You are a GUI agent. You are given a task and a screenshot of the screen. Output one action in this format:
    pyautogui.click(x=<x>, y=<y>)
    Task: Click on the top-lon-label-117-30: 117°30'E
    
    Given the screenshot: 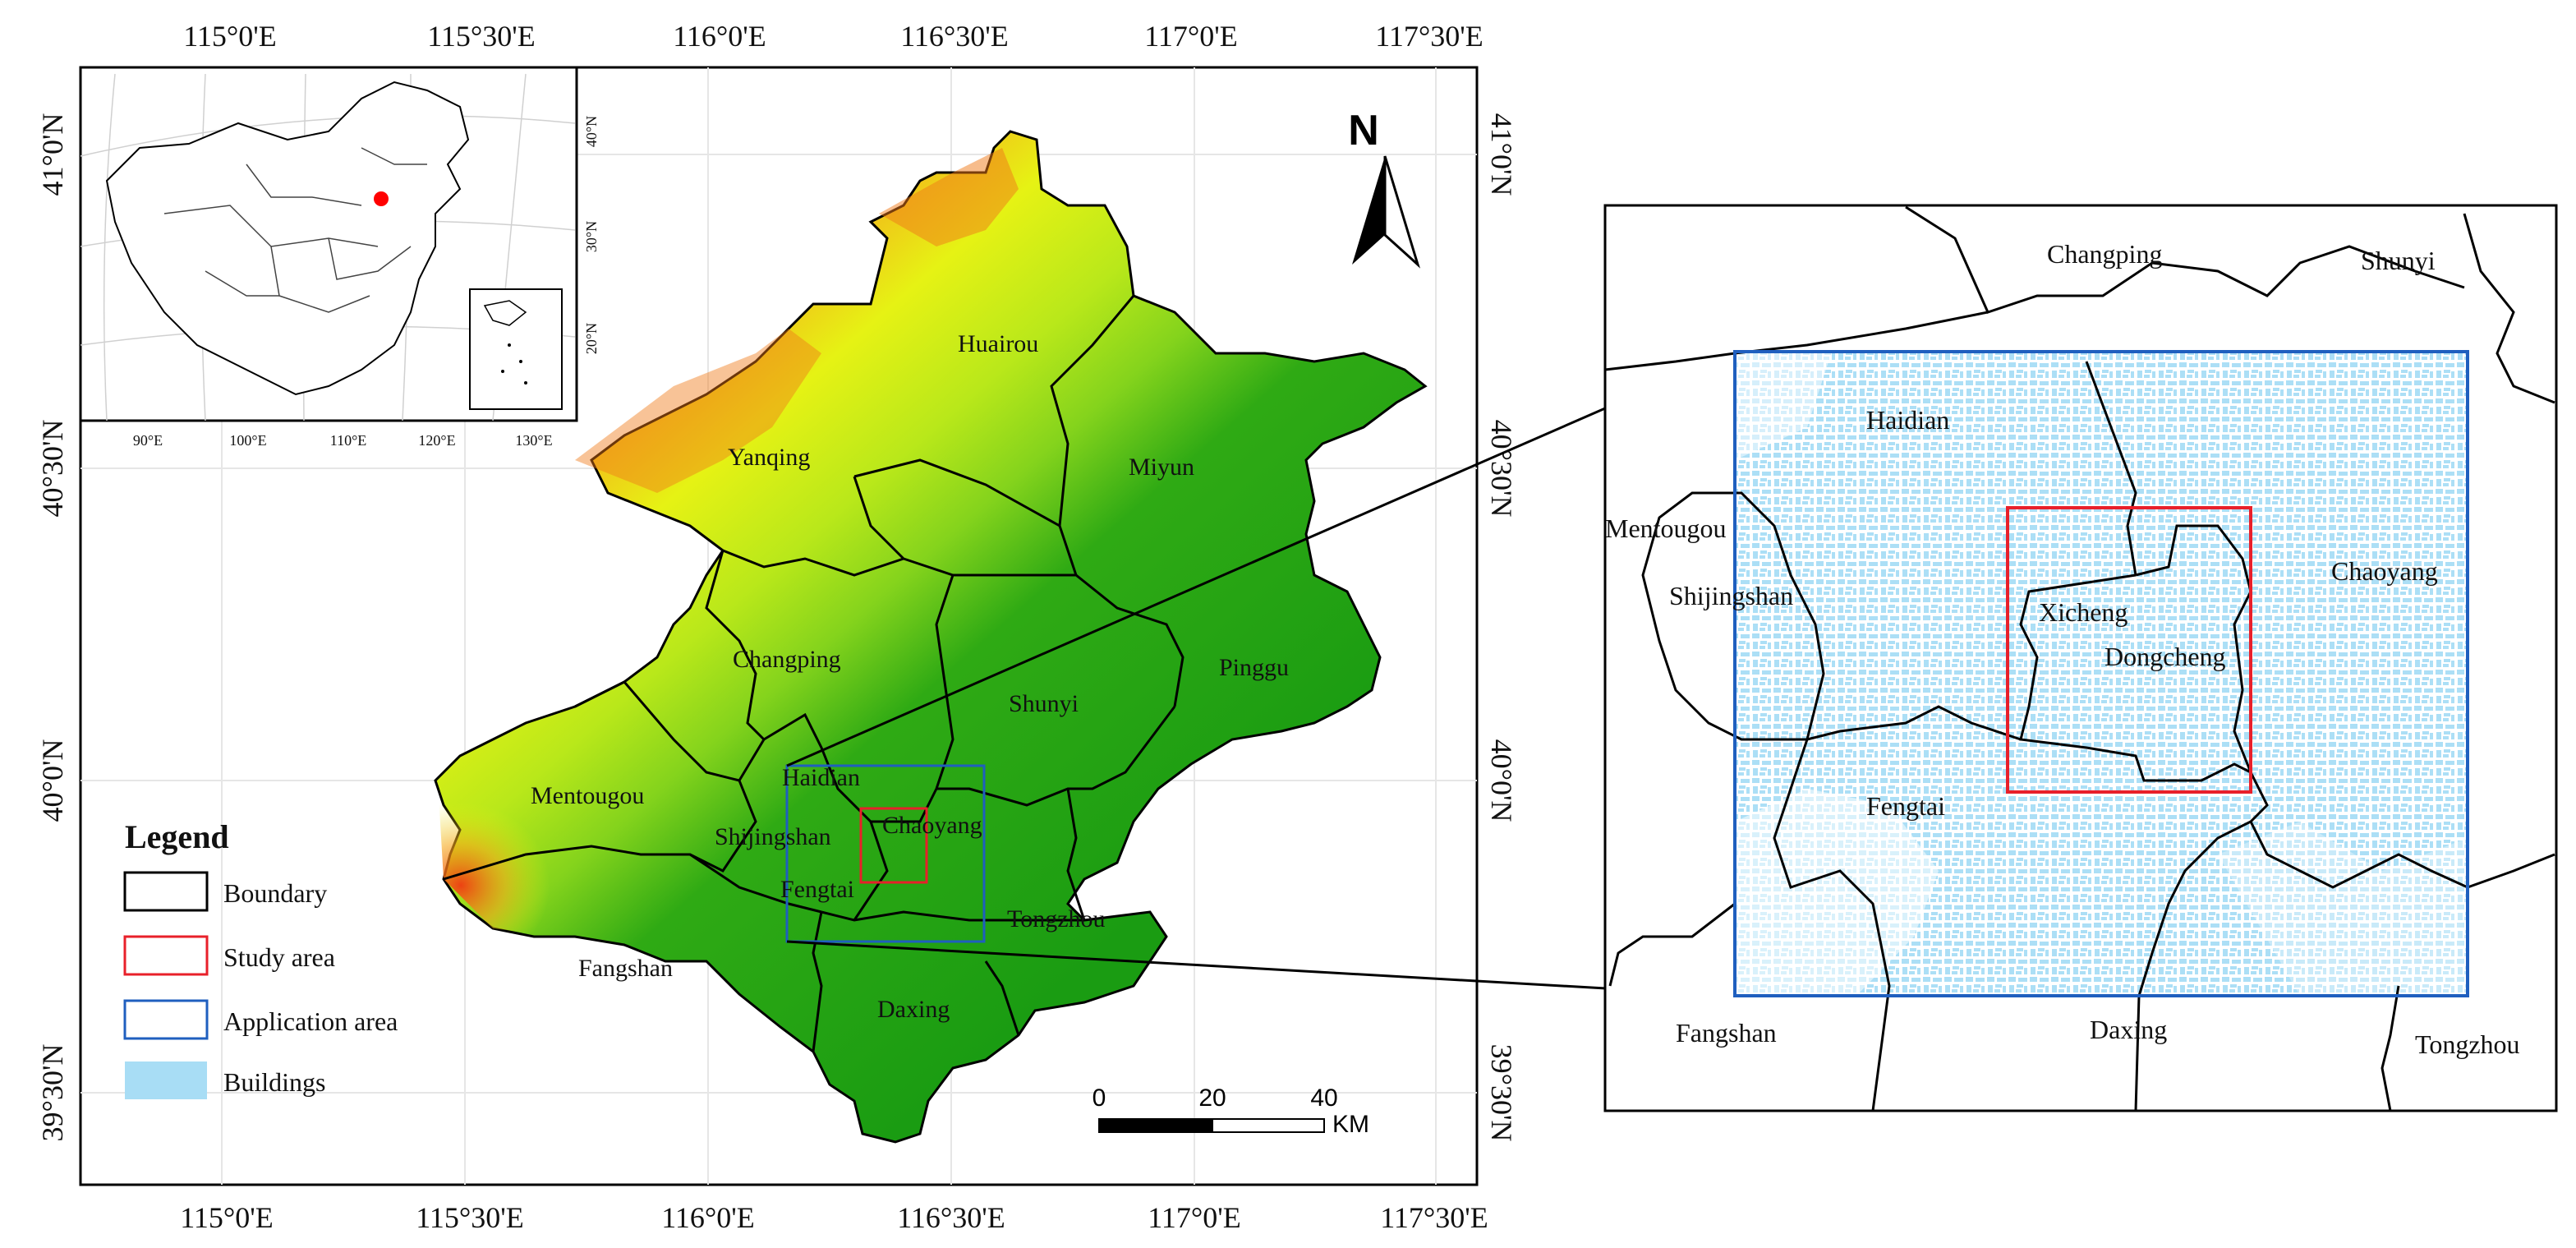 What is the action you would take?
    pyautogui.click(x=1429, y=36)
    